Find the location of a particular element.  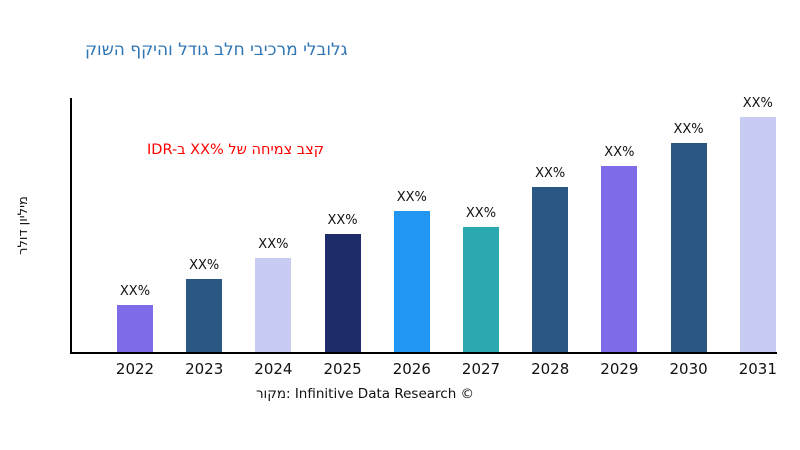

x-tick-label: 2028 is located at coordinates (550, 369).